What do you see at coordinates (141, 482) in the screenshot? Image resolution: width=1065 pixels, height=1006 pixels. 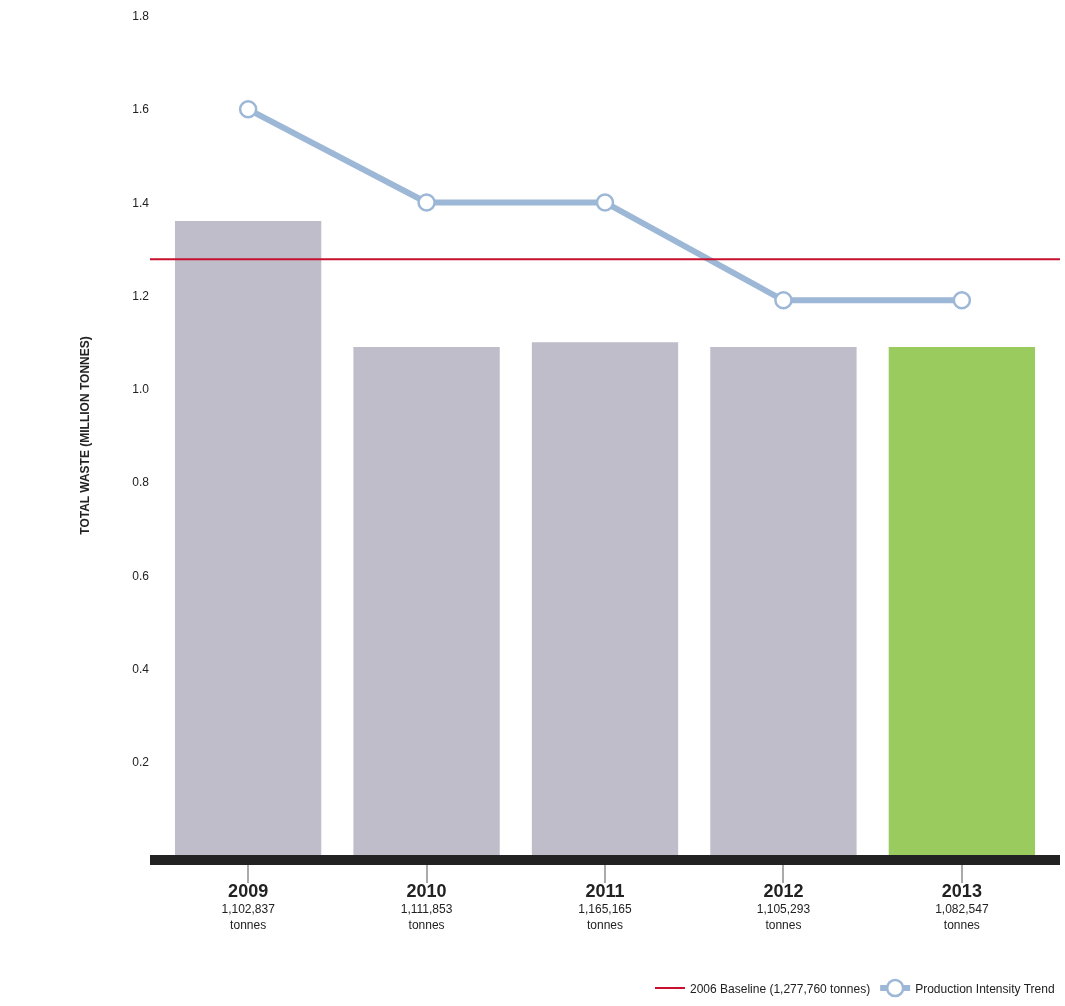 I see `y-tick-label: 0.8` at bounding box center [141, 482].